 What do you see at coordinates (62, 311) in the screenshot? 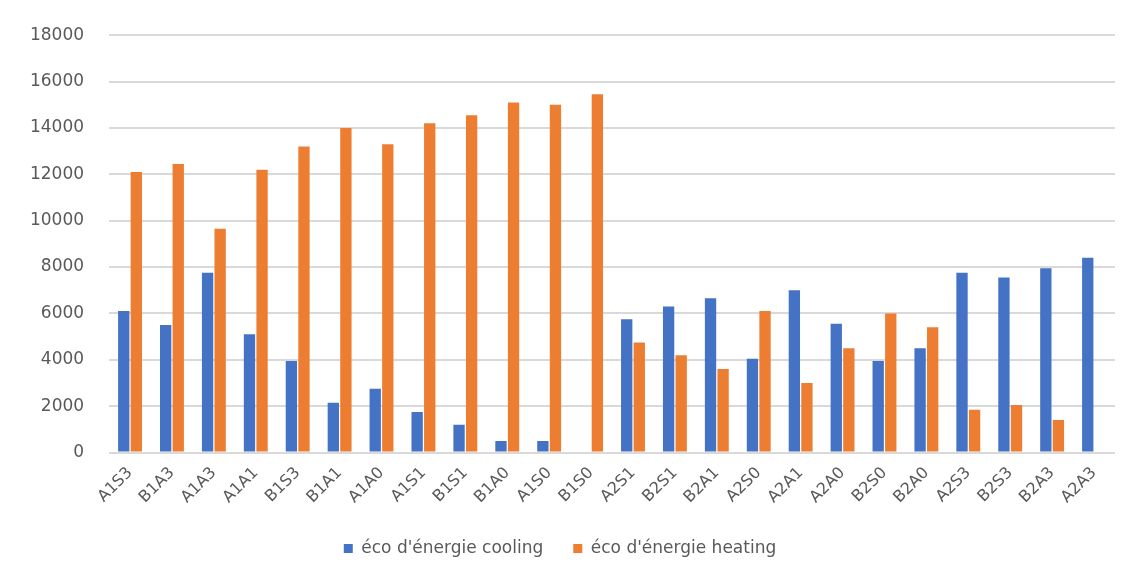
I see `y-tick-label: 6000` at bounding box center [62, 311].